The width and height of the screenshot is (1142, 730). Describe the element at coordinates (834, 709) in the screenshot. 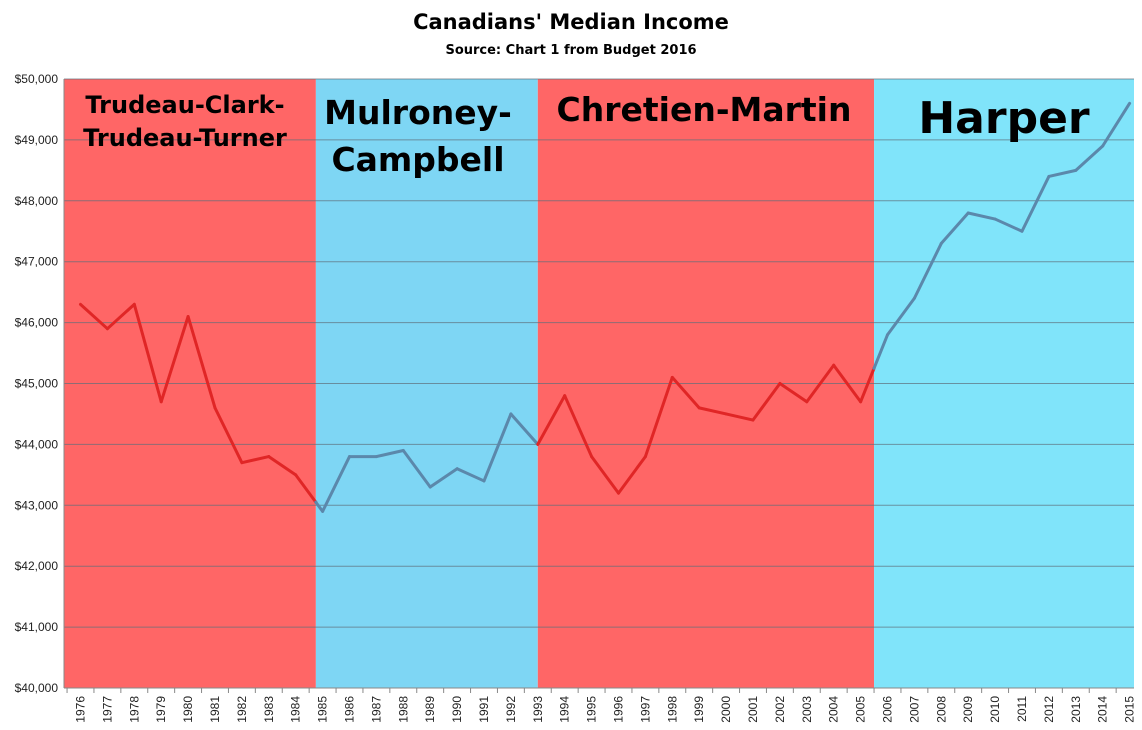

I see `x-tick-label: 2004` at that location.